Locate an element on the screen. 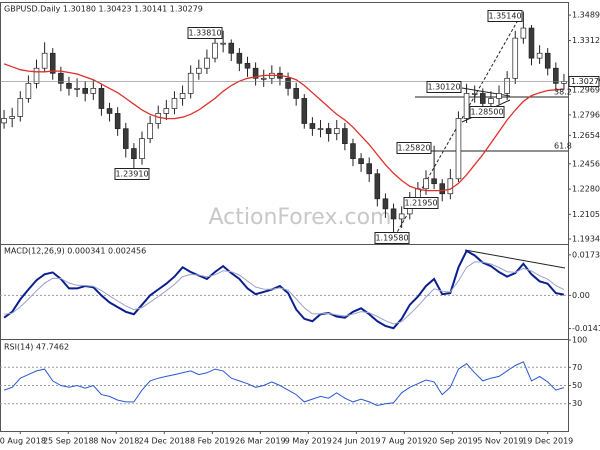  price-label: 1.25820 is located at coordinates (413, 148).